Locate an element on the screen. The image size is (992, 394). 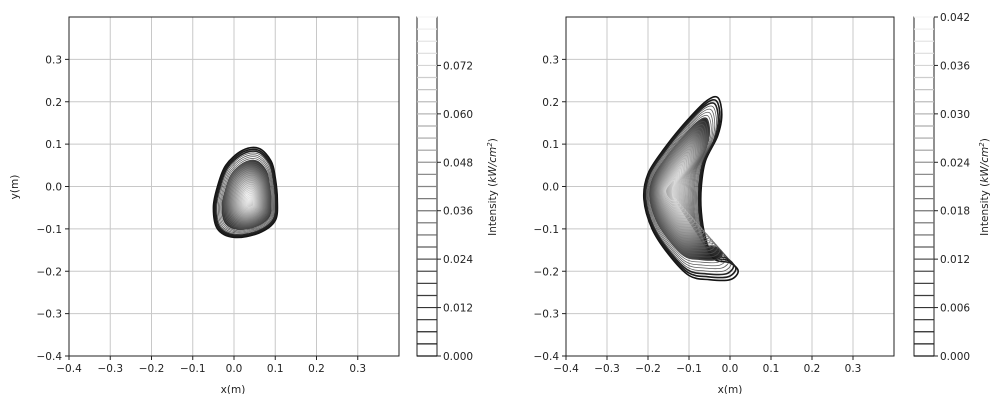
right-colorbar-tick-label: 0.006 is located at coordinates (955, 309).